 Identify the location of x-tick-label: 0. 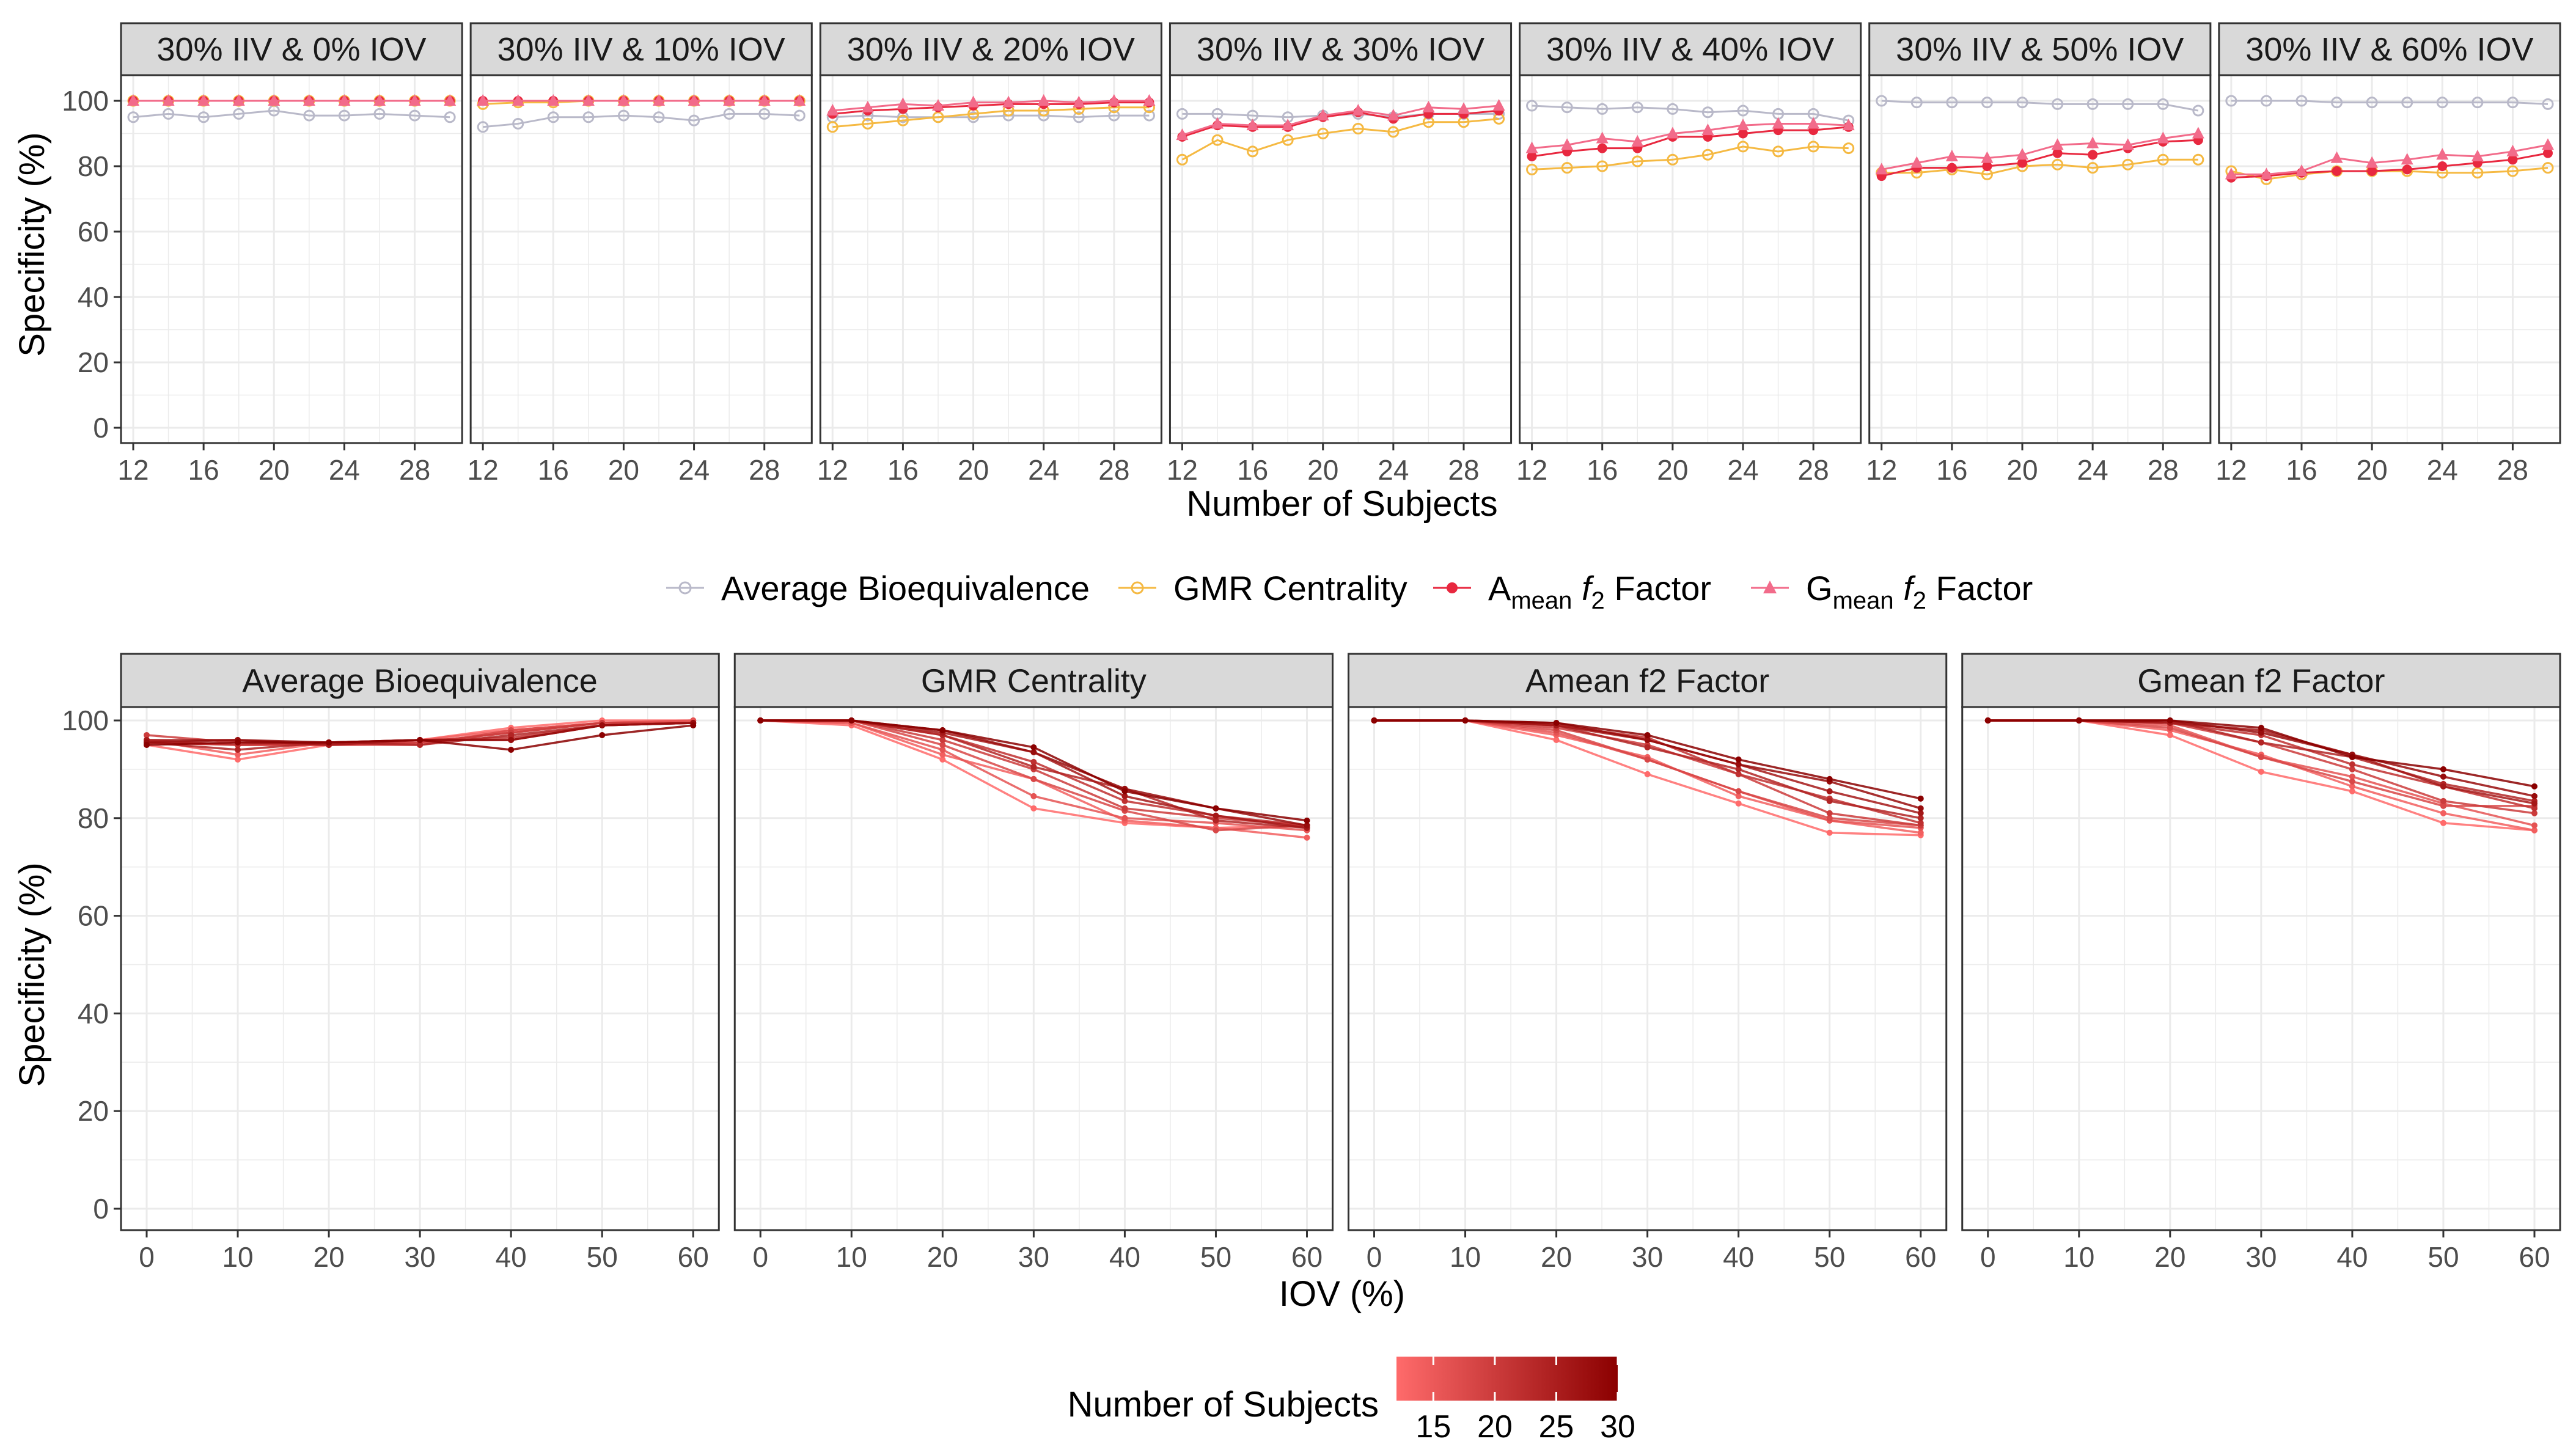
(760, 1257).